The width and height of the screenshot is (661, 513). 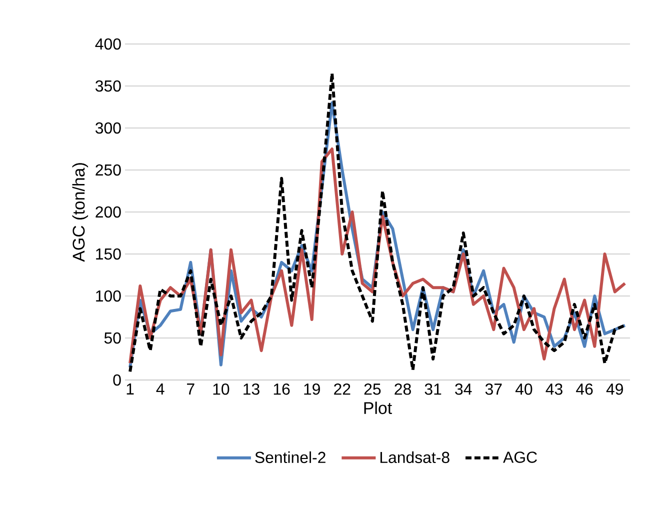 What do you see at coordinates (282, 389) in the screenshot?
I see `x-tick-label: 16` at bounding box center [282, 389].